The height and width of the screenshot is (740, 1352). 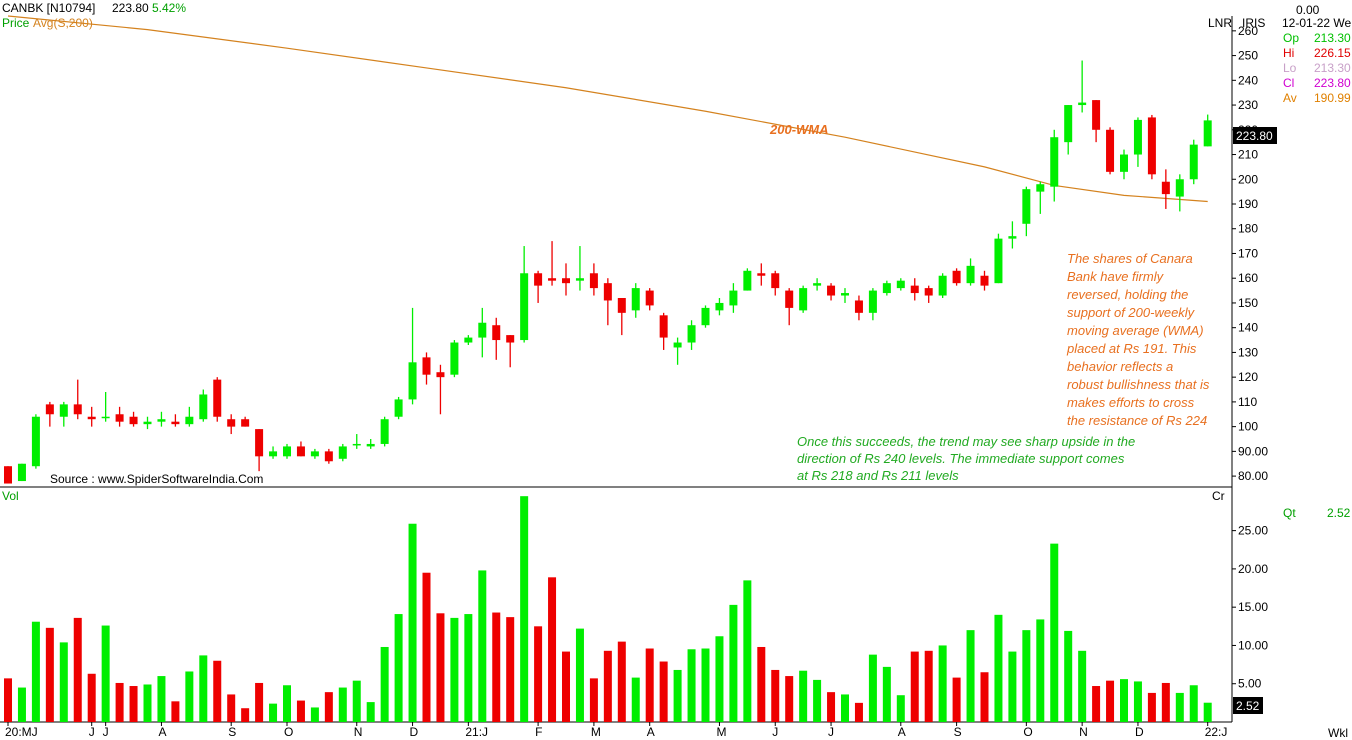 I want to click on last-price-tag-text: 223.80, so click(x=1254, y=136).